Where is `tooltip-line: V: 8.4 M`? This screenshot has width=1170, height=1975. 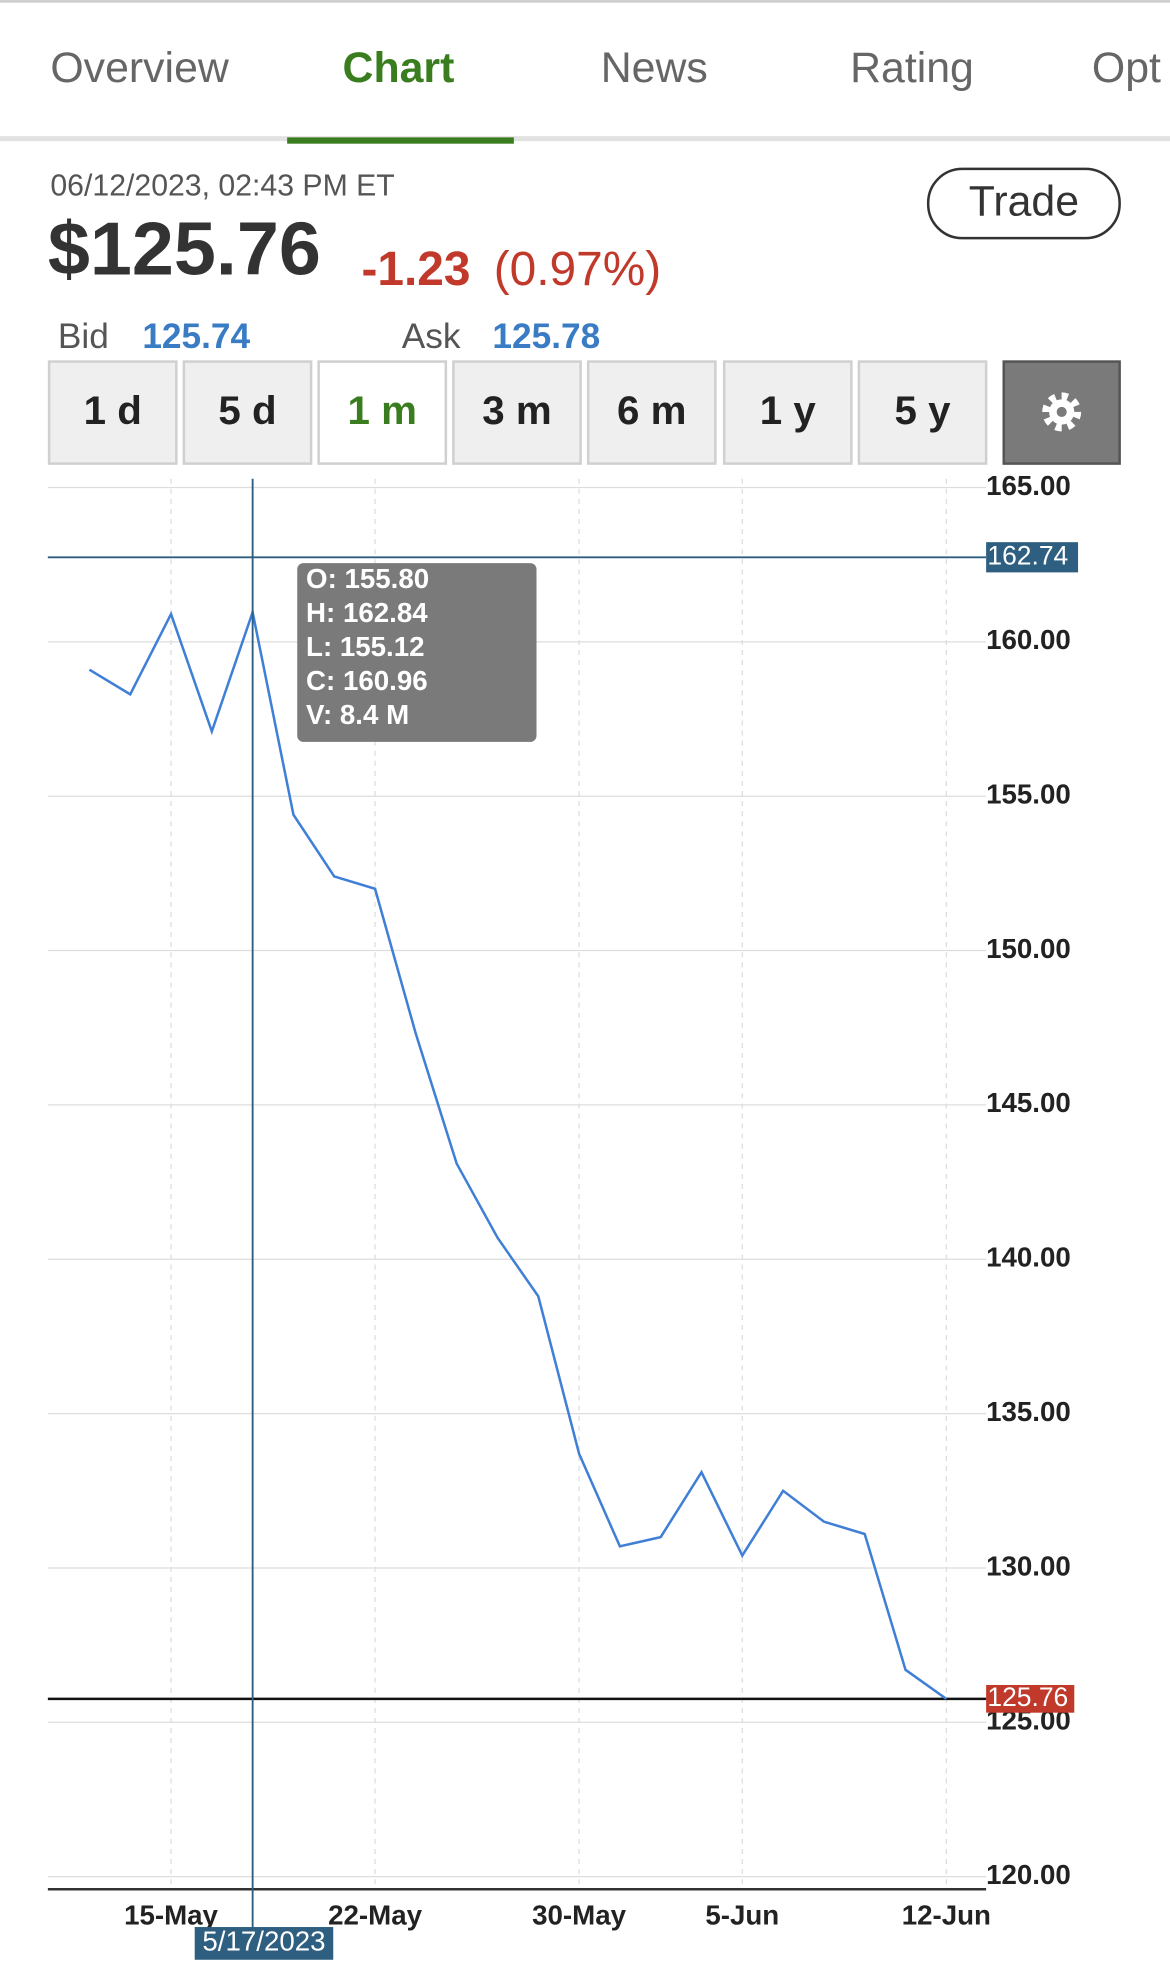
tooltip-line: V: 8.4 M is located at coordinates (357, 714).